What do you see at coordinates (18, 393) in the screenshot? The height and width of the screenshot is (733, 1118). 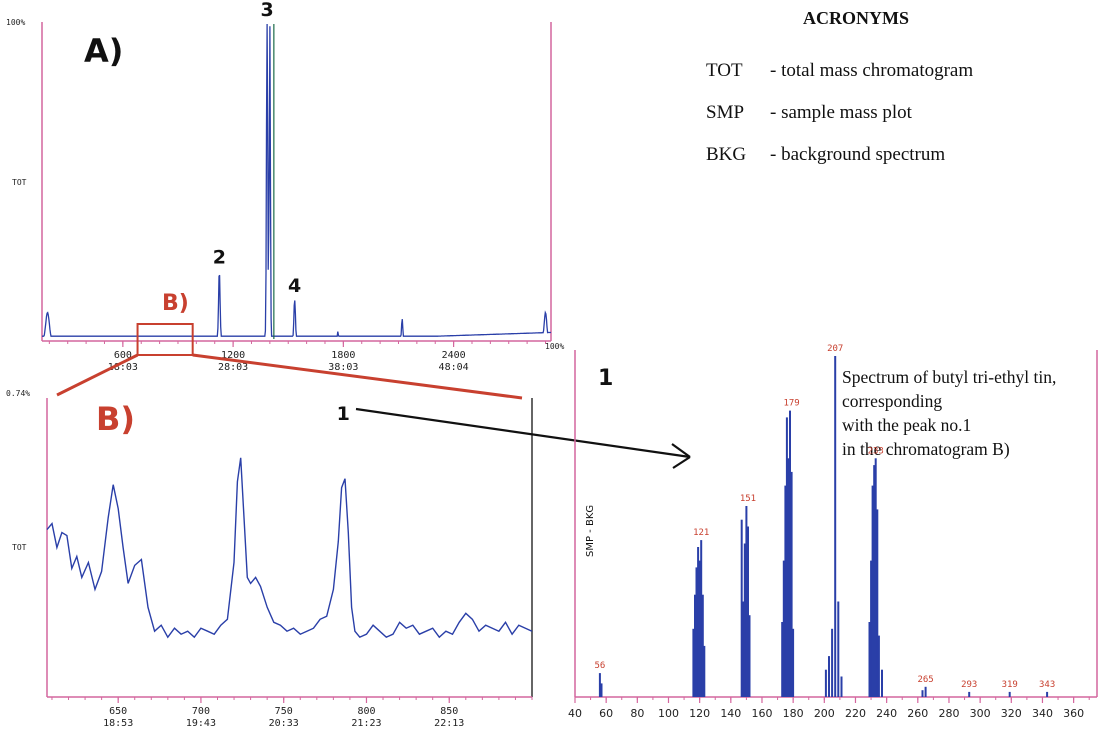 I see `panel-b-ytop-label: 0.74%` at bounding box center [18, 393].